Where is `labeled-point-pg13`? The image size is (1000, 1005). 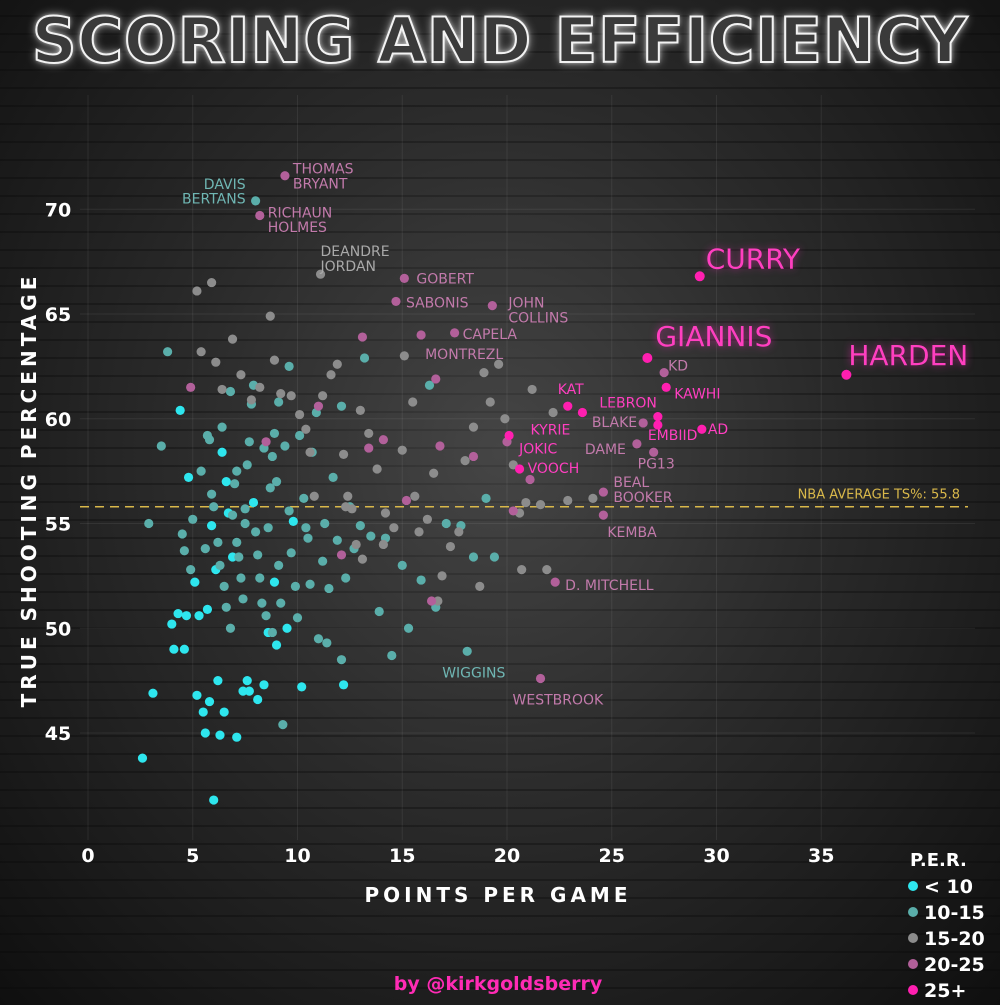 labeled-point-pg13 is located at coordinates (654, 452).